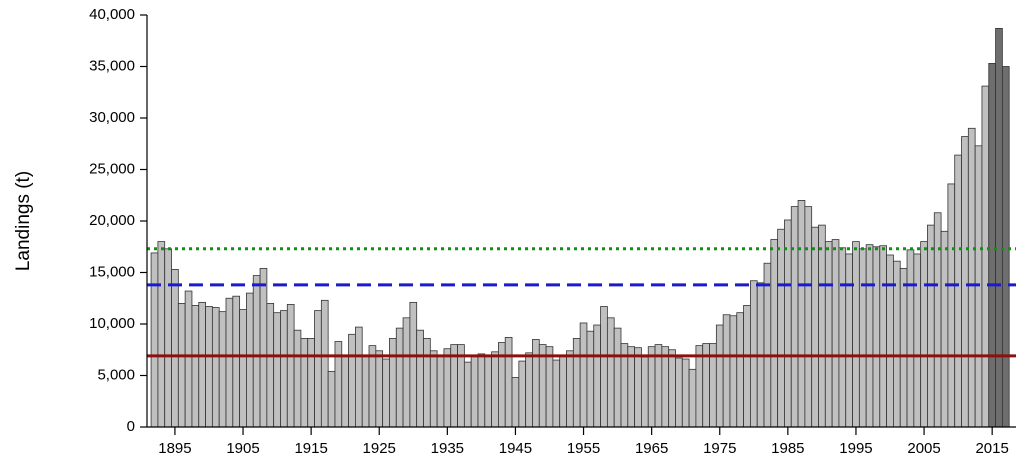 The width and height of the screenshot is (1016, 471). What do you see at coordinates (131, 426) in the screenshot?
I see `y-tick-label: 0` at bounding box center [131, 426].